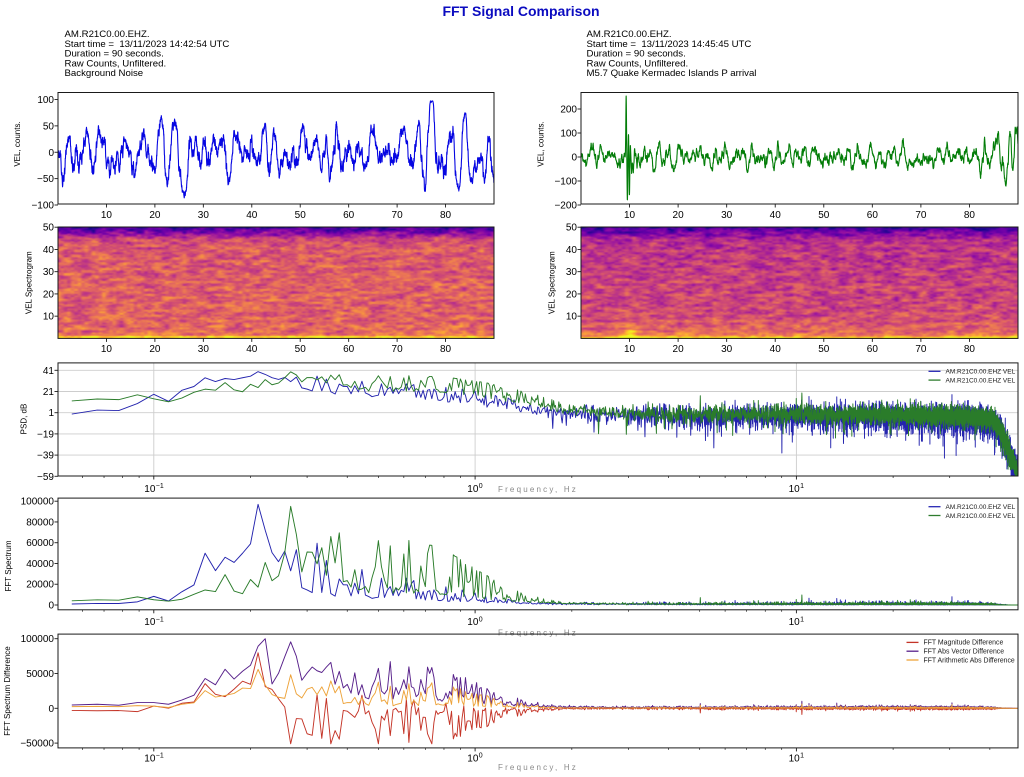 This screenshot has width=1024, height=777. Describe the element at coordinates (565, 182) in the screenshot. I see `svg-text: −100` at that location.